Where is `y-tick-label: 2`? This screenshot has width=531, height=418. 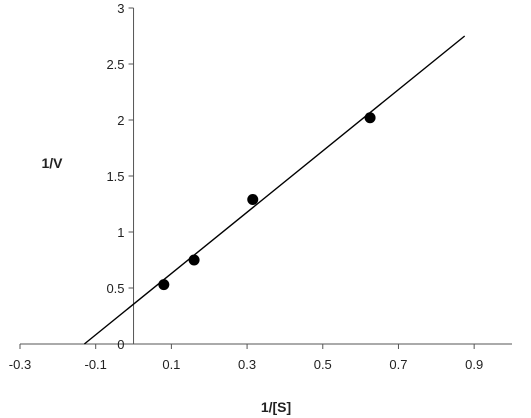 y-tick-label: 2 is located at coordinates (120, 120).